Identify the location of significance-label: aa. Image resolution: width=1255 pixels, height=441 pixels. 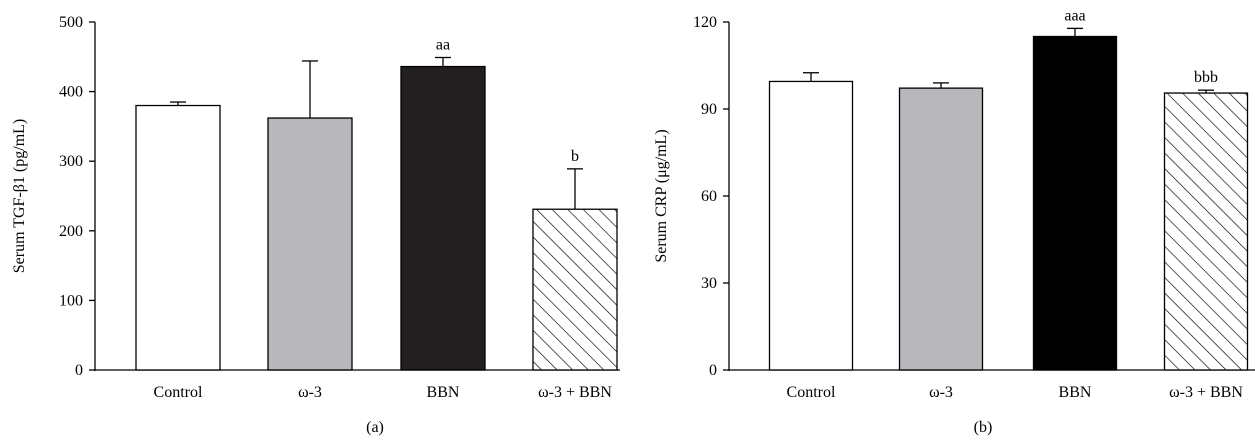
(443, 44).